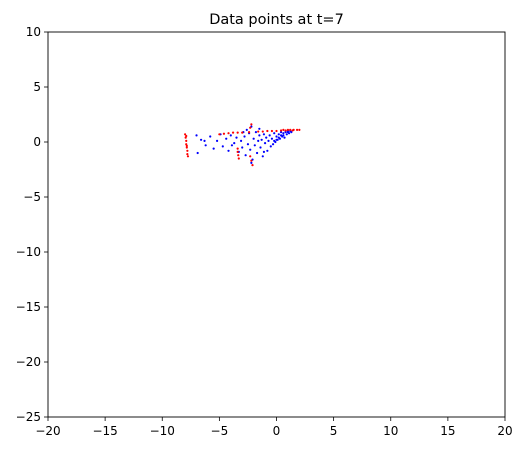 The height and width of the screenshot is (451, 523). Describe the element at coordinates (504, 431) in the screenshot. I see `x-tick-label: 20` at that location.